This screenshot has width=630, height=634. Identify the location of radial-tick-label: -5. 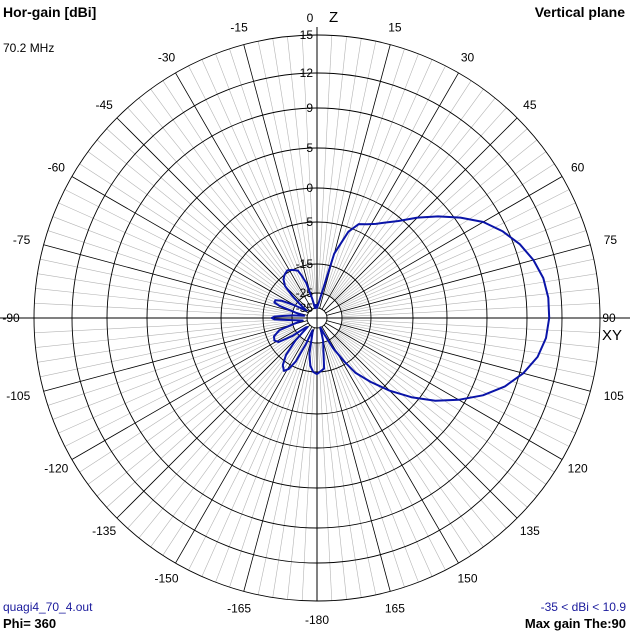
(307, 222).